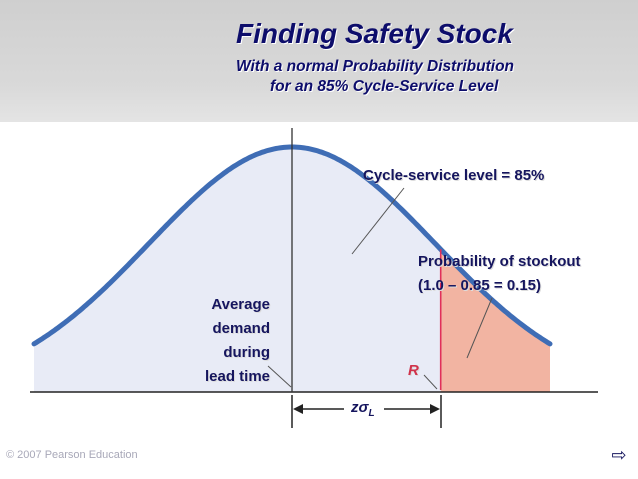 The image size is (638, 479). I want to click on reorder-point-label: R, so click(413, 370).